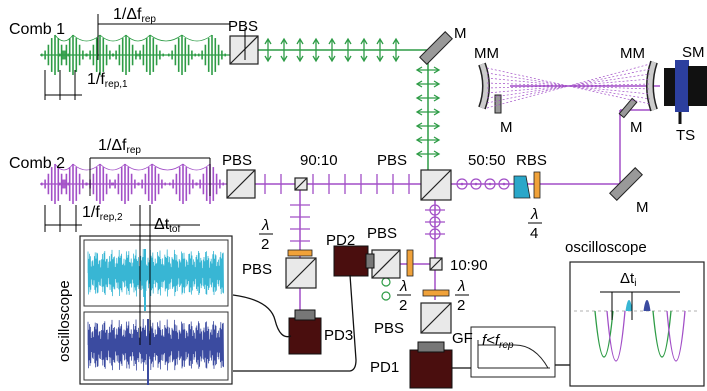  What do you see at coordinates (436, 185) in the screenshot?
I see `pbs-combine` at bounding box center [436, 185].